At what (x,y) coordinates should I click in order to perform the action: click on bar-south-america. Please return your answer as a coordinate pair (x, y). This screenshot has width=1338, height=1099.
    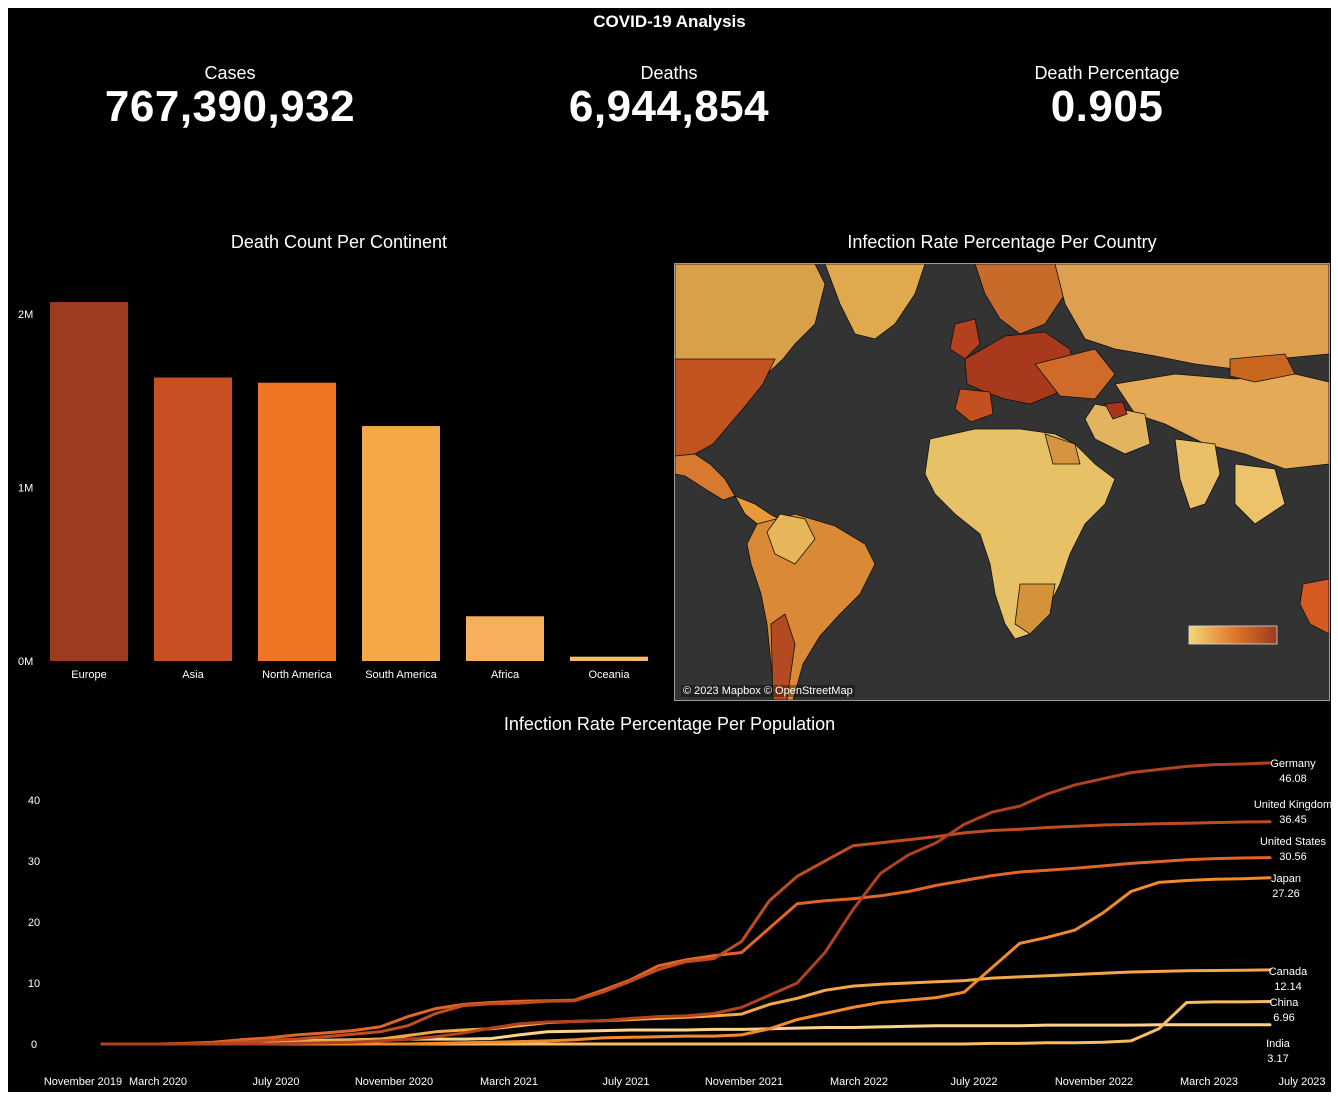
    Looking at the image, I should click on (401, 543).